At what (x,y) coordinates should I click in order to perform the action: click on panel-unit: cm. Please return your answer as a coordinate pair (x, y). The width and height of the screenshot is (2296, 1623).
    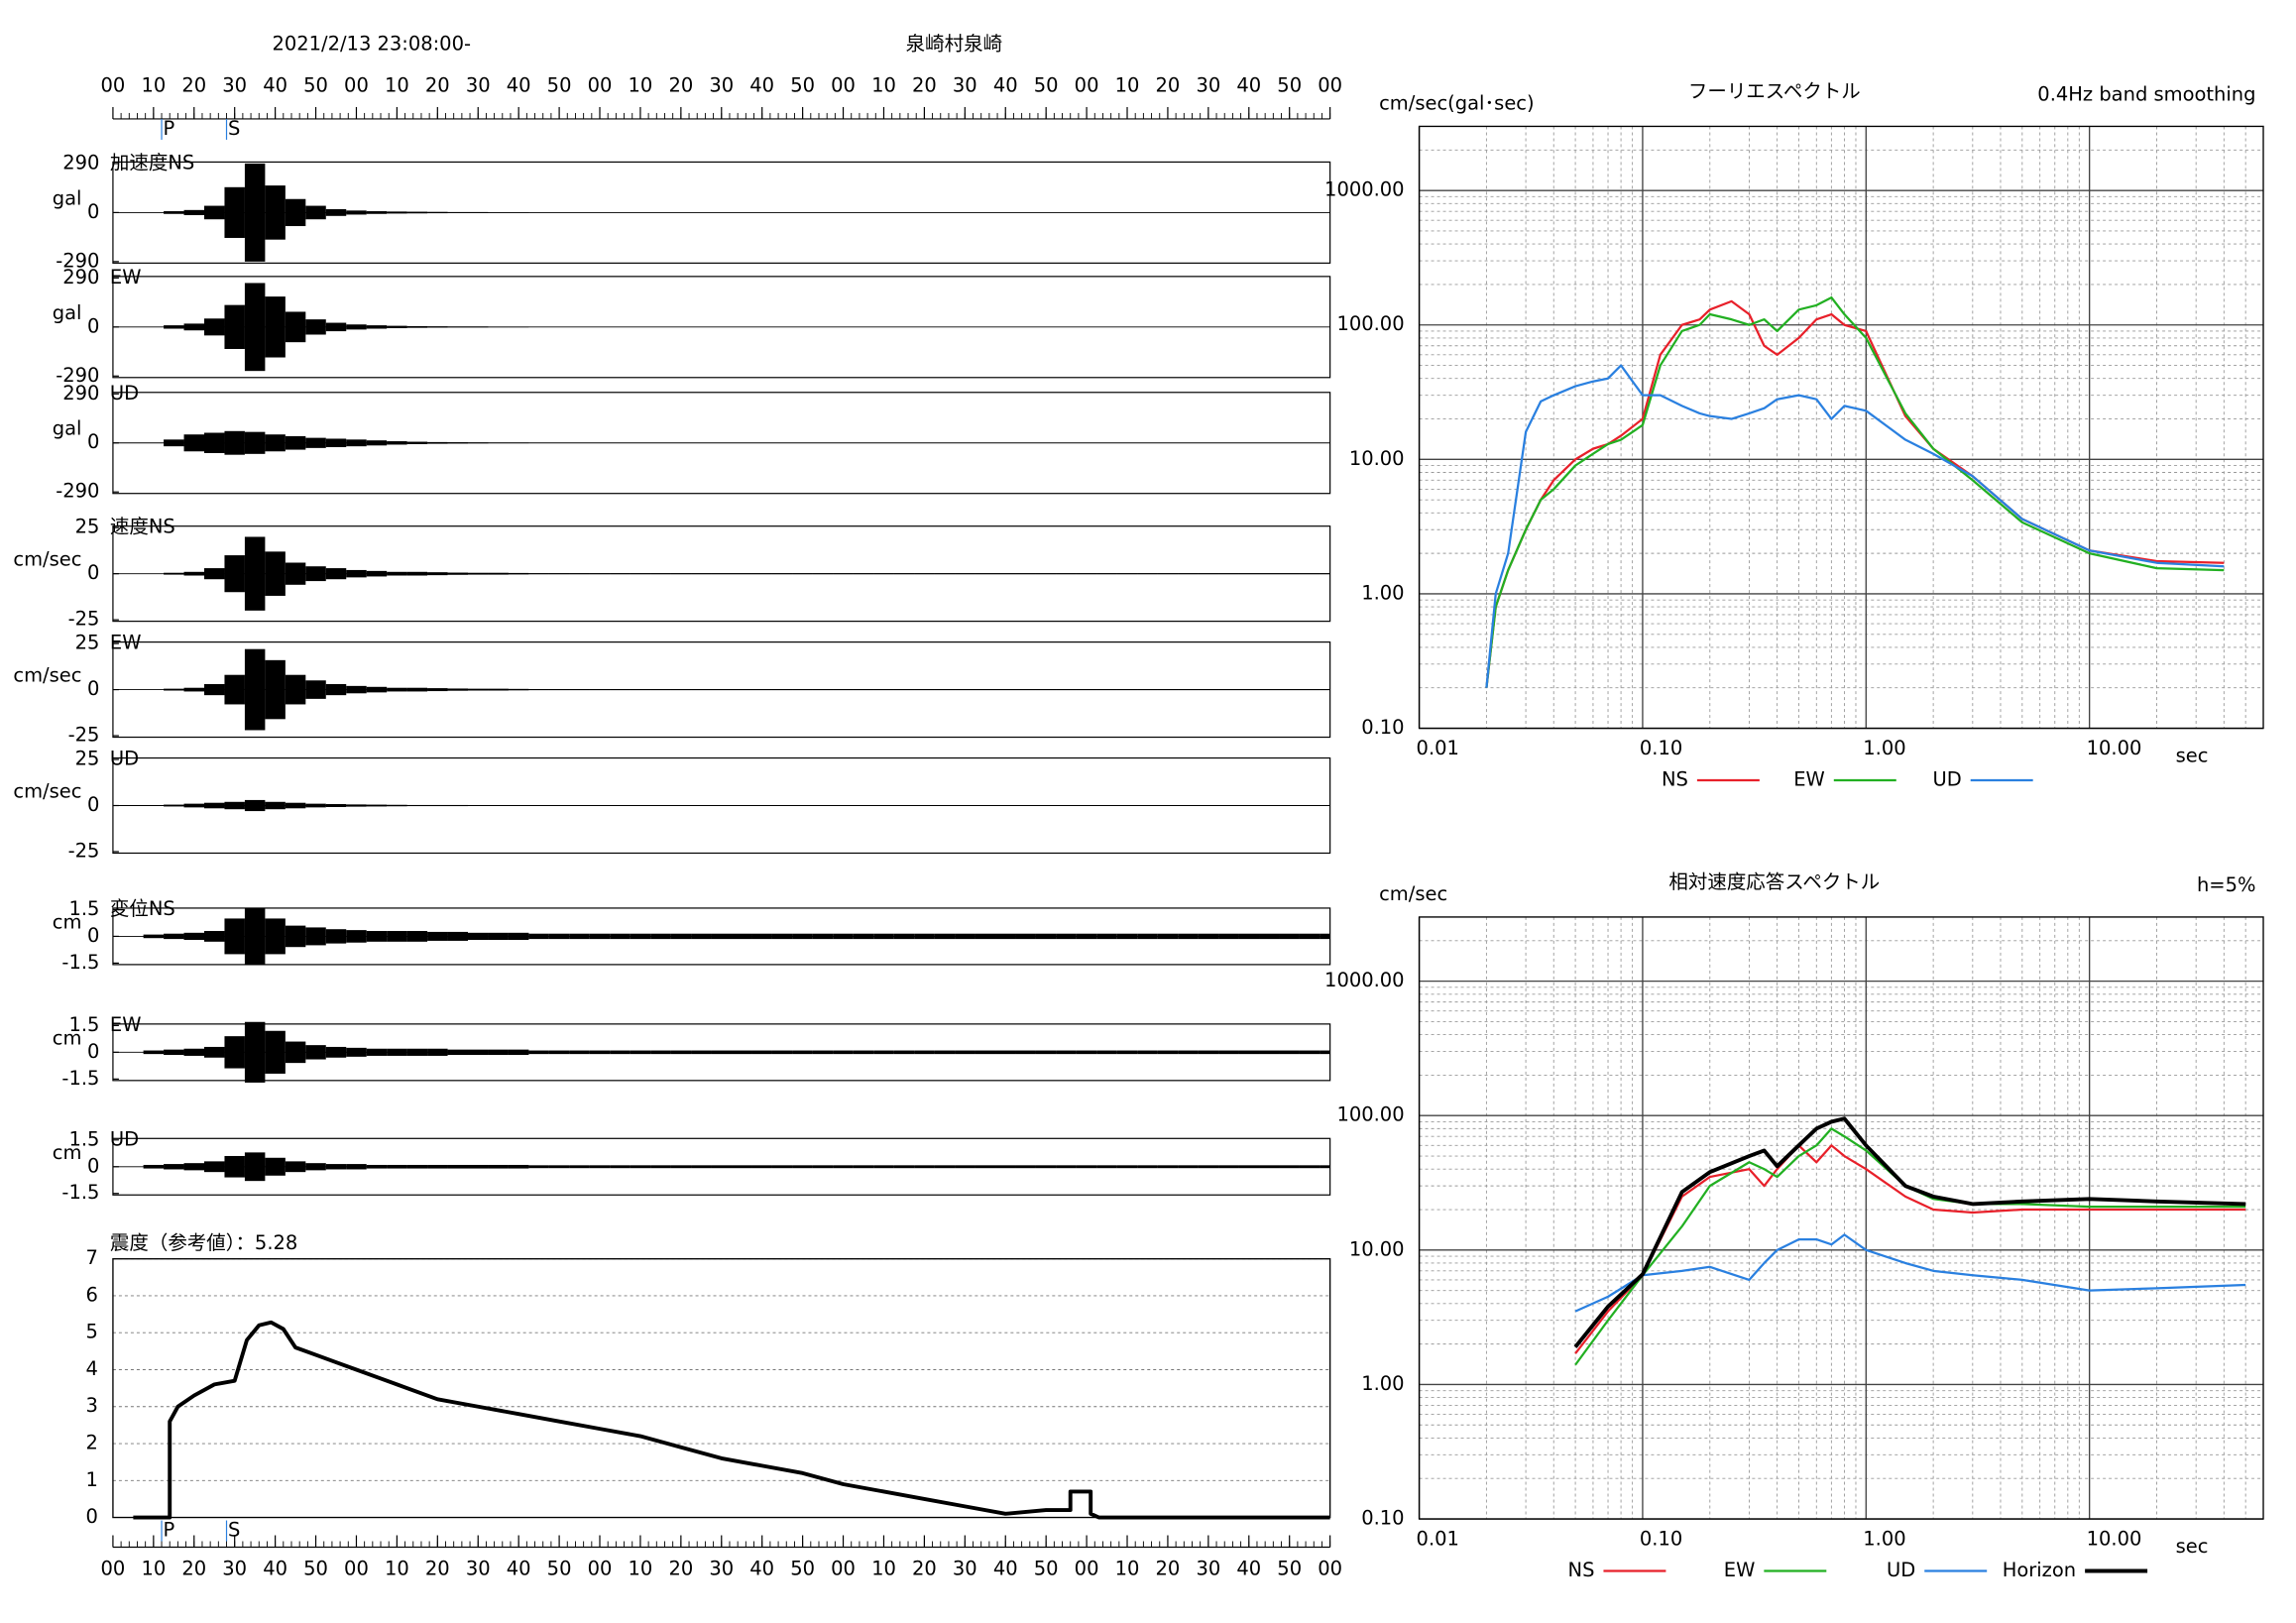
    Looking at the image, I should click on (67, 1037).